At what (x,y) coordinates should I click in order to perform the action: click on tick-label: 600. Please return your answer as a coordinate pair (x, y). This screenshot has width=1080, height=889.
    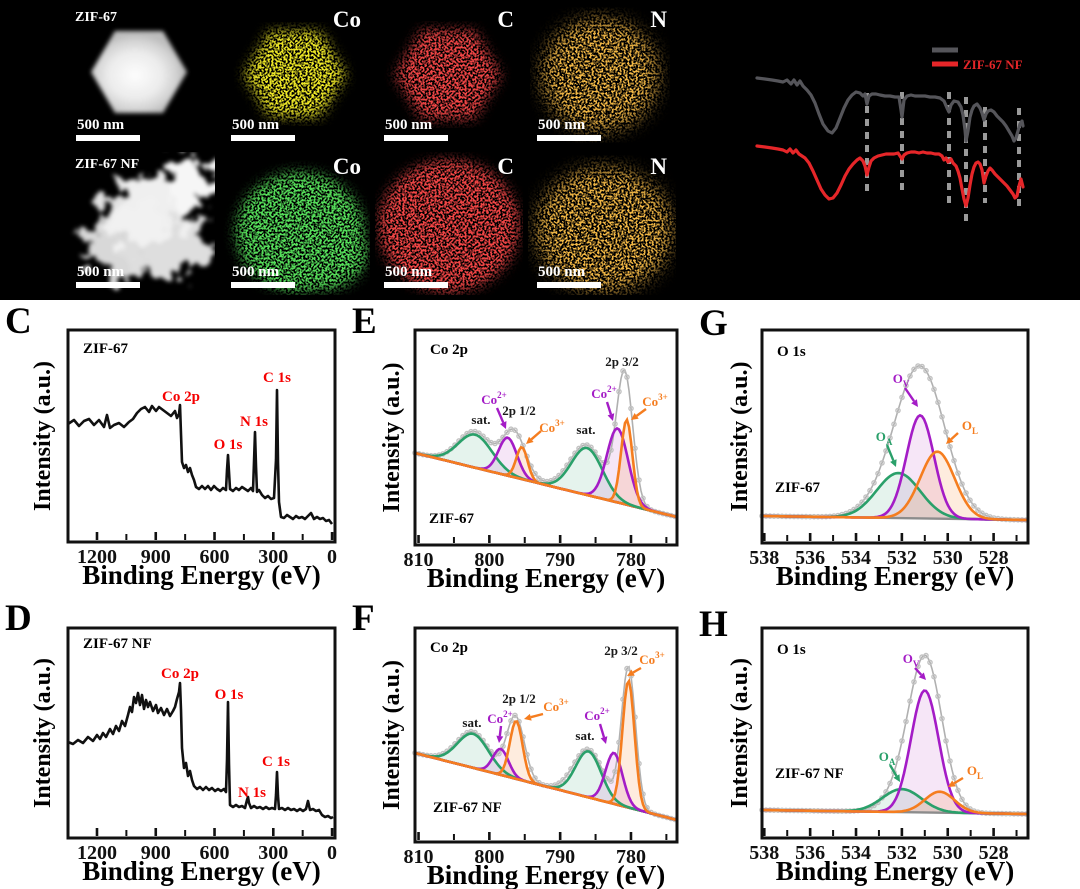
    Looking at the image, I should click on (215, 853).